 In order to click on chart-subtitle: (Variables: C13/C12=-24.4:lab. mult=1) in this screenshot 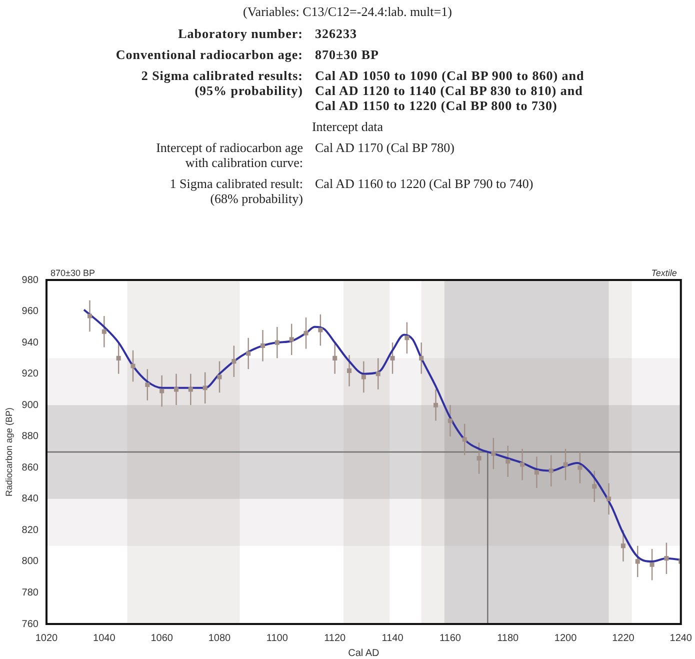, I will do `click(347, 12)`.